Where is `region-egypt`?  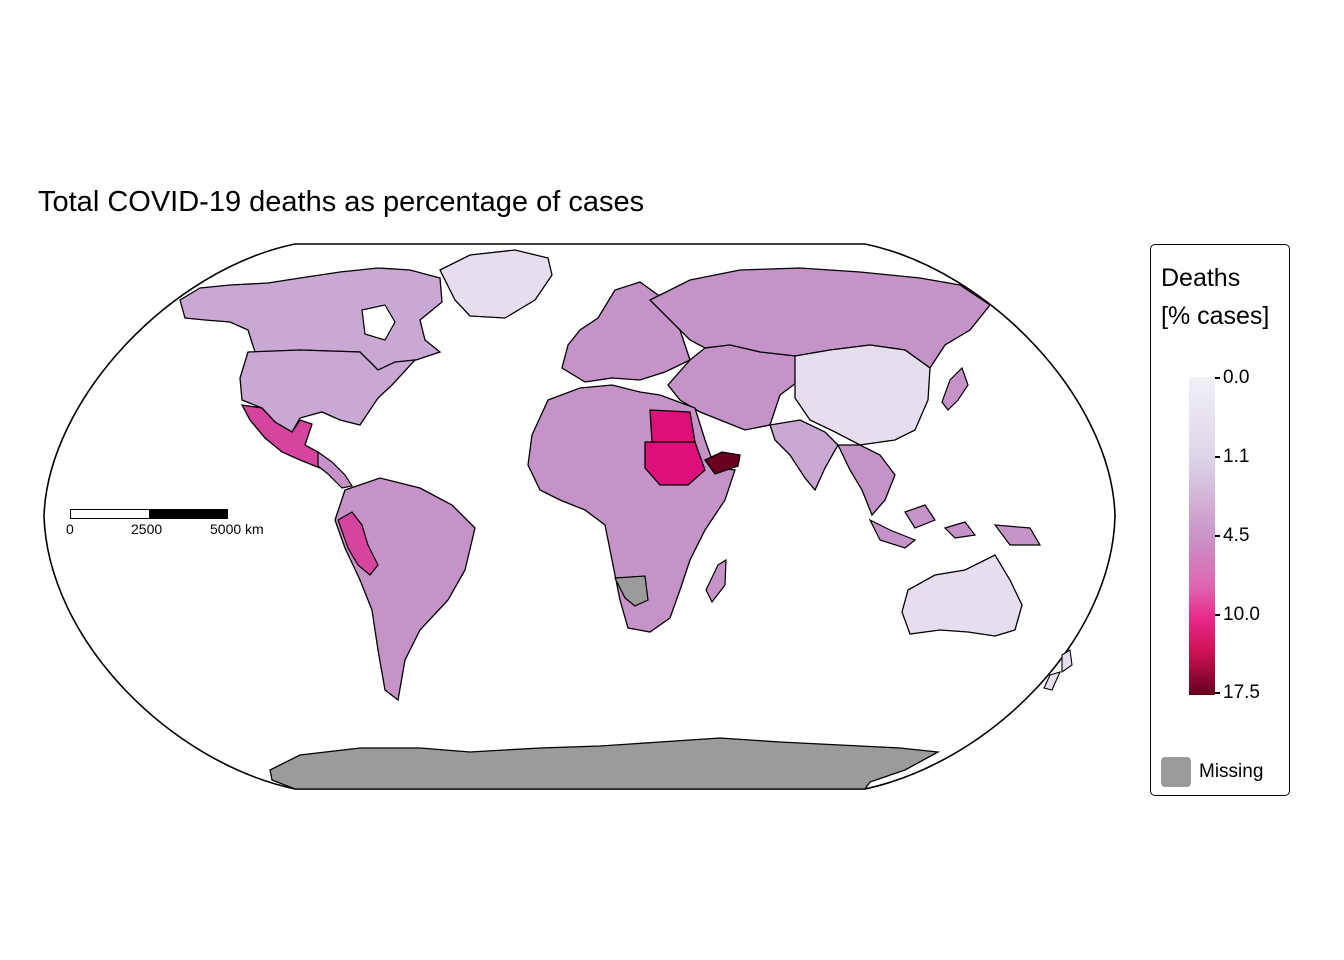 region-egypt is located at coordinates (672, 426).